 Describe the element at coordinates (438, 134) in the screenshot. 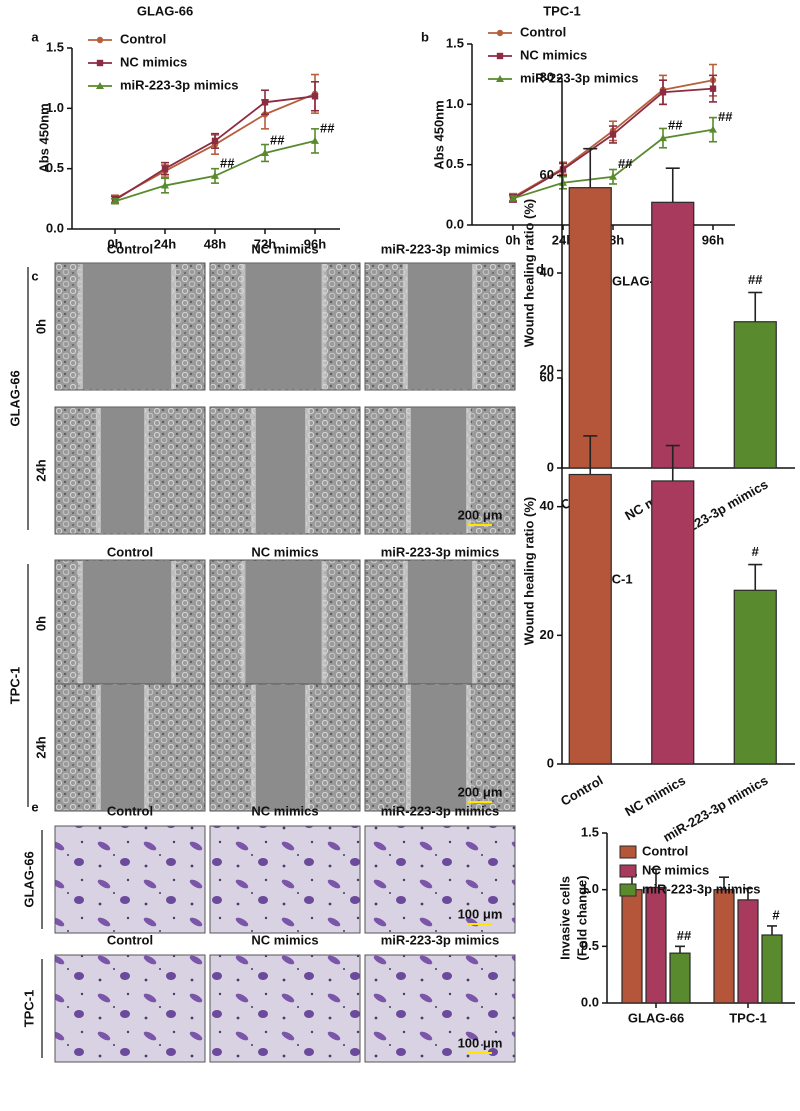

I see `y-axis-label: Abs 450nm` at that location.